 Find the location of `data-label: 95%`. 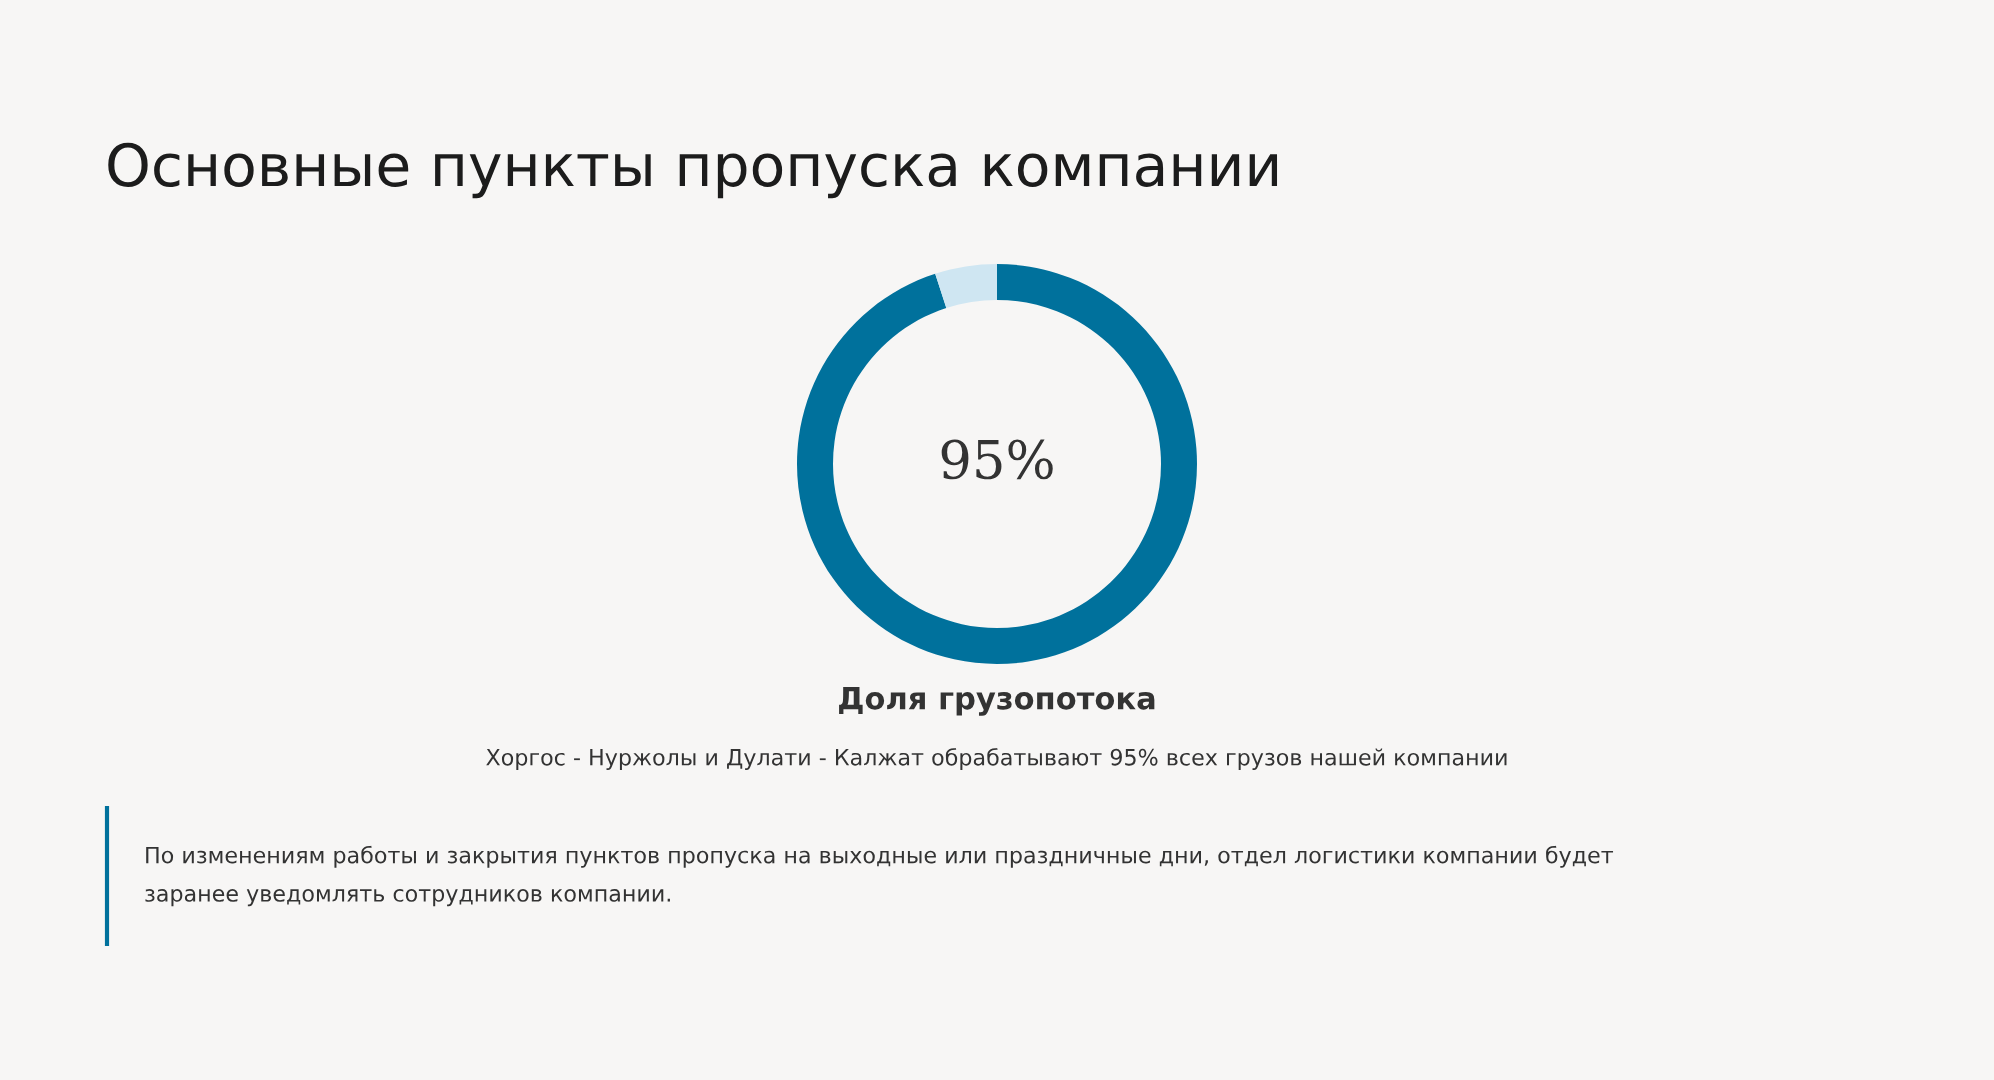

data-label: 95% is located at coordinates (997, 459).